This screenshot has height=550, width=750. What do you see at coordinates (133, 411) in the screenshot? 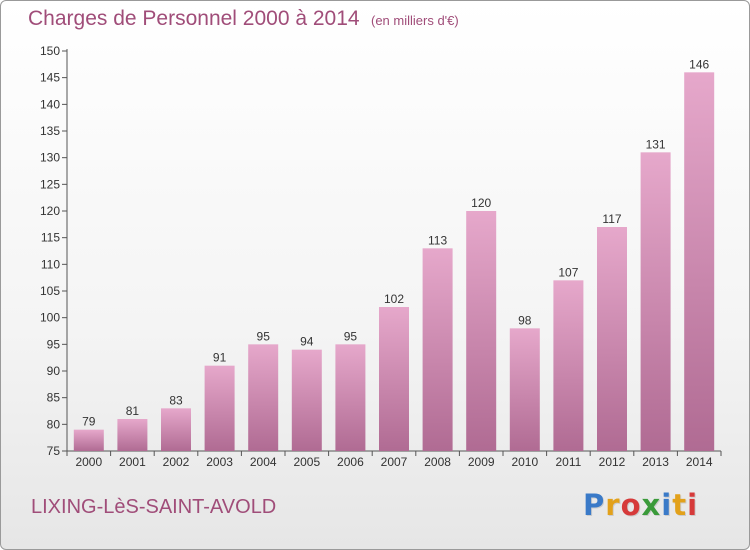
I see `data-label-2001: 81` at bounding box center [133, 411].